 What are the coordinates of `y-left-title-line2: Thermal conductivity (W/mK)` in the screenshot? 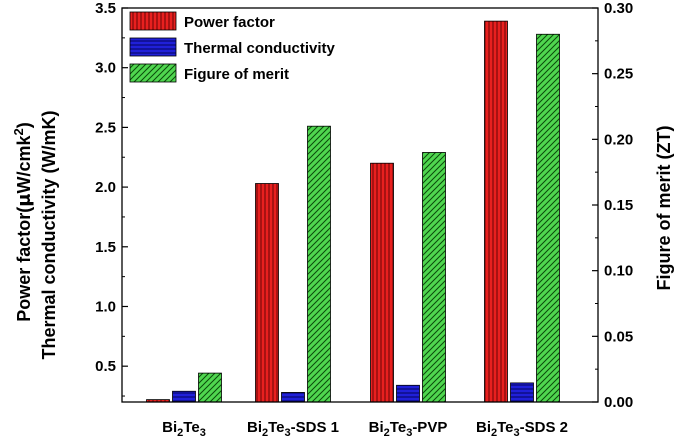 It's located at (49, 234).